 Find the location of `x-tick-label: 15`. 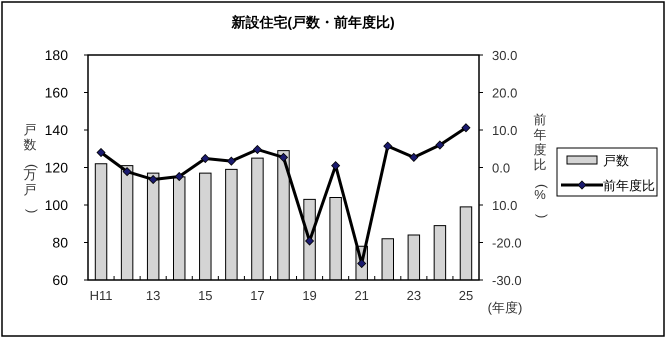

x-tick-label: 15 is located at coordinates (205, 295).